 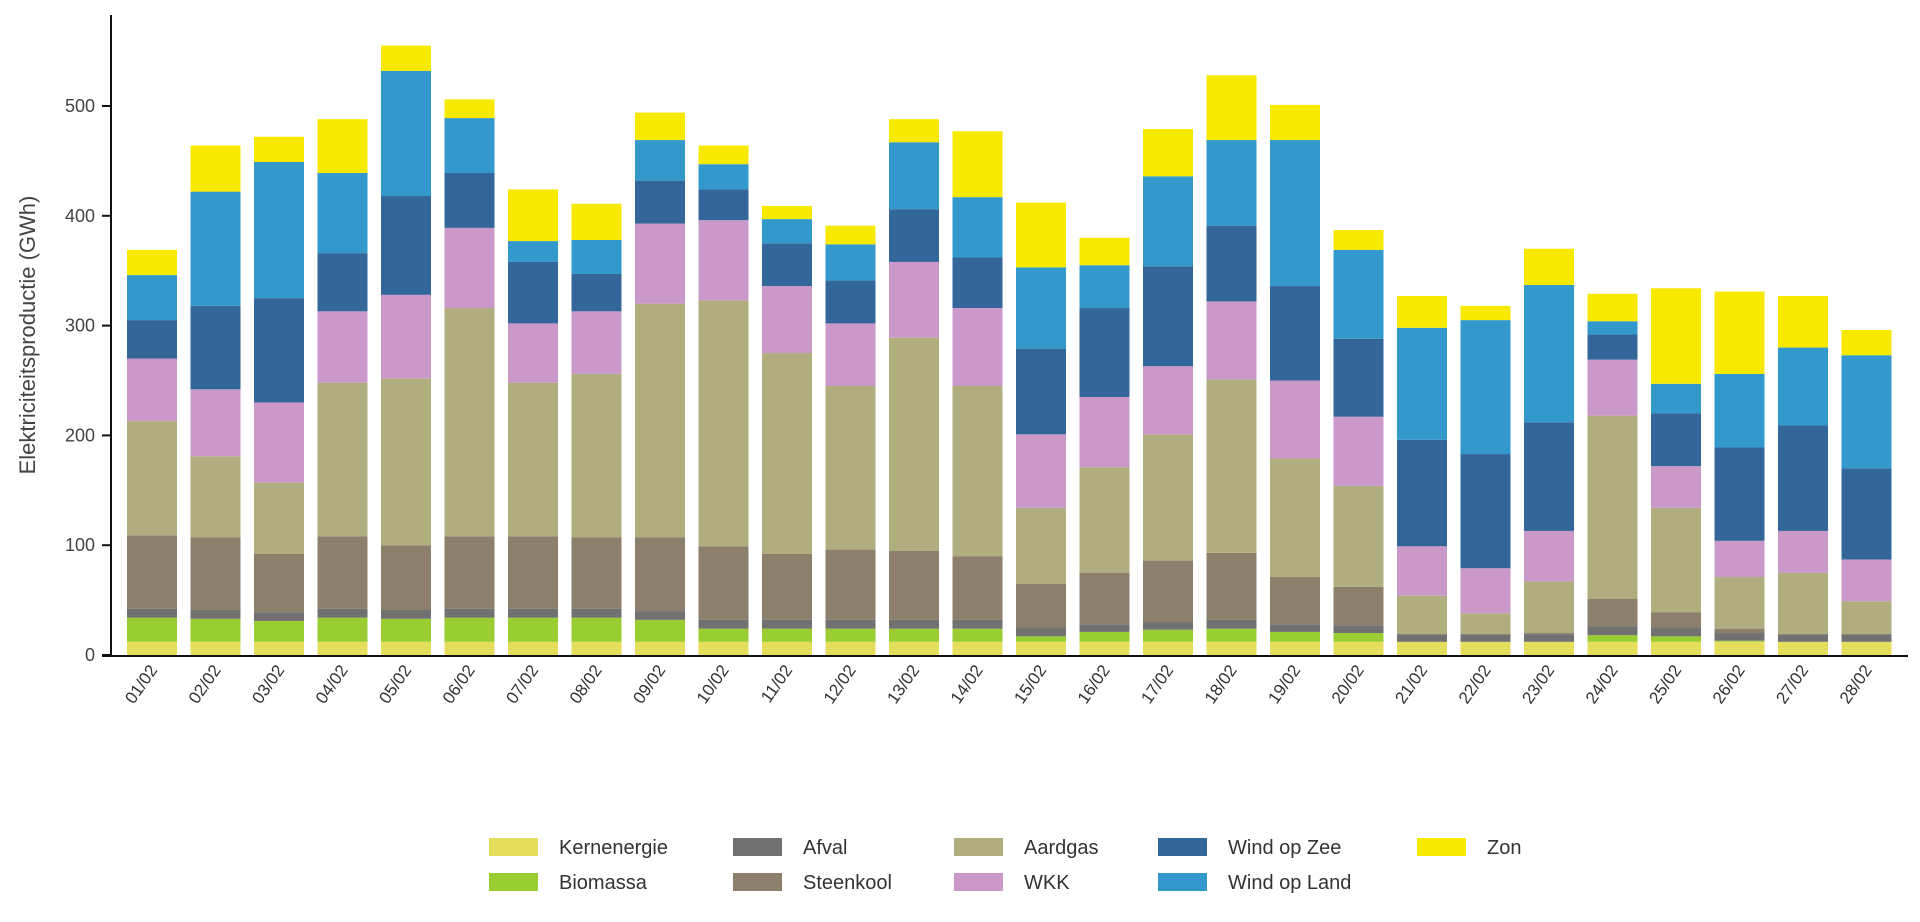 I want to click on x-tick-label: 04/02, so click(x=332, y=684).